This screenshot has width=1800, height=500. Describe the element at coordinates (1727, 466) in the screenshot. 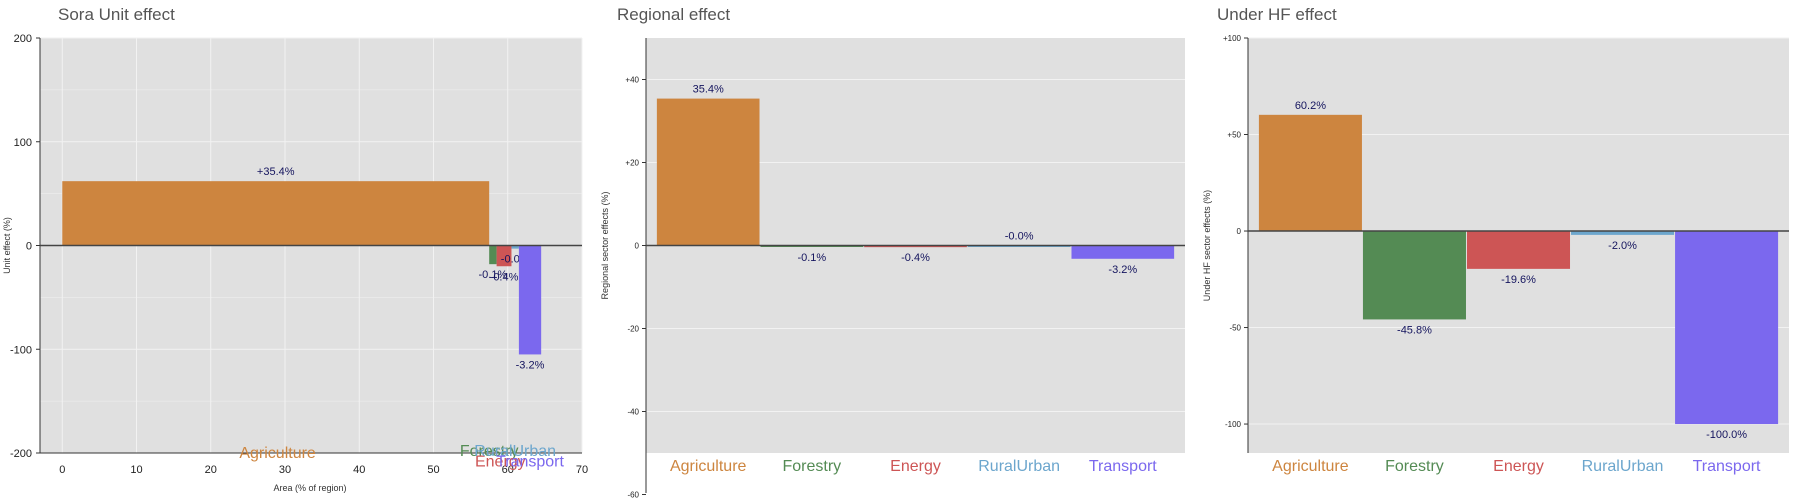

I see `chart3-category-label-transport: Transport` at that location.